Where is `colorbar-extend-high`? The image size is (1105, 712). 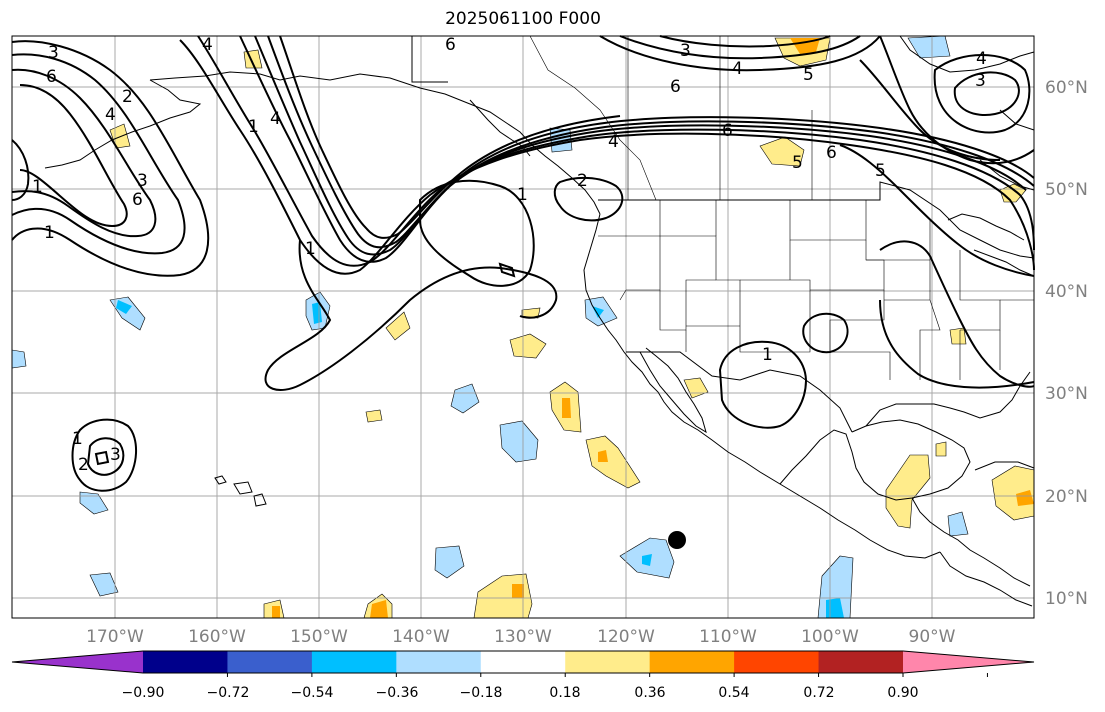 colorbar-extend-high is located at coordinates (968, 662).